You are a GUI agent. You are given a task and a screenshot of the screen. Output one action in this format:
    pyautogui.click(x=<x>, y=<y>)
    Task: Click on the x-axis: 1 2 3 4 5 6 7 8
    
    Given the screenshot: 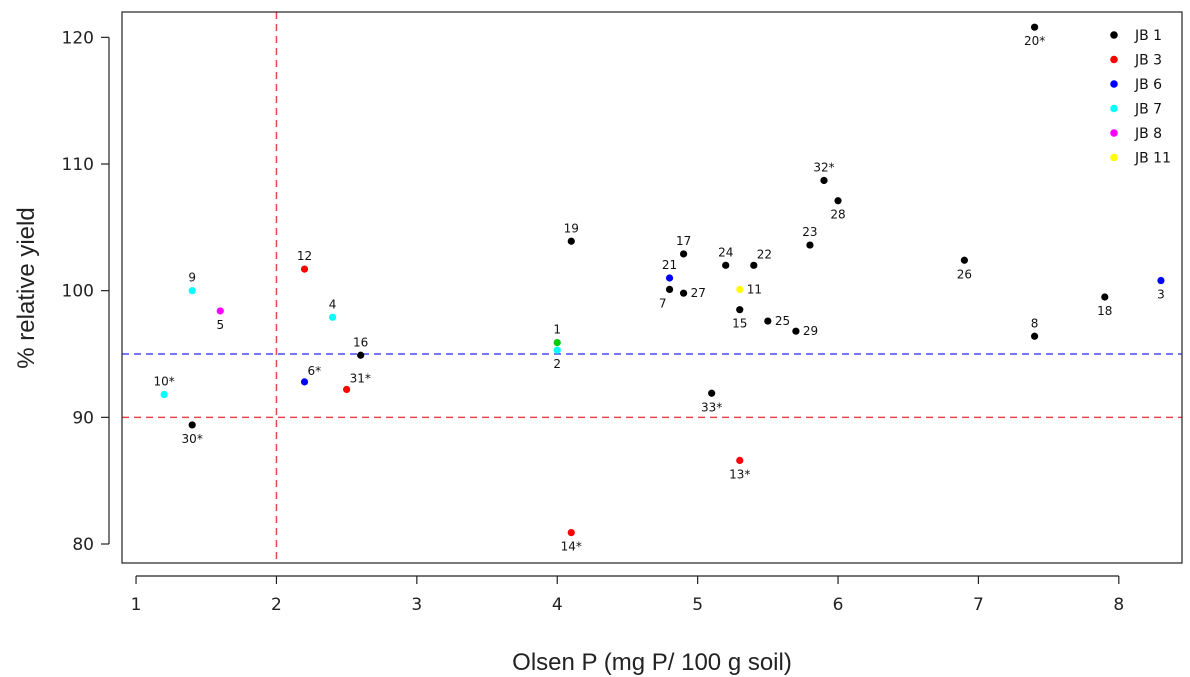 What is the action you would take?
    pyautogui.click(x=627, y=595)
    